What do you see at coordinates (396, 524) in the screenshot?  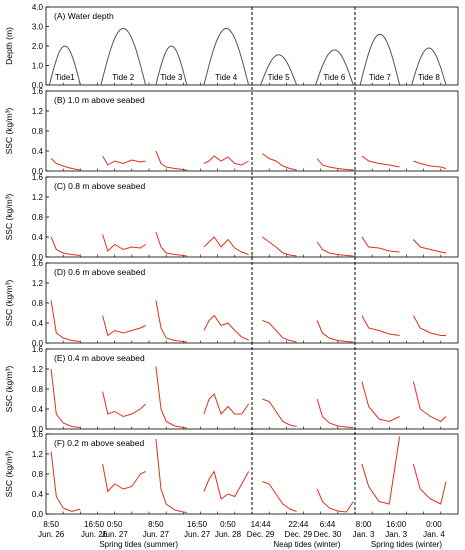 I see `time-tick-label: 16:00` at bounding box center [396, 524].